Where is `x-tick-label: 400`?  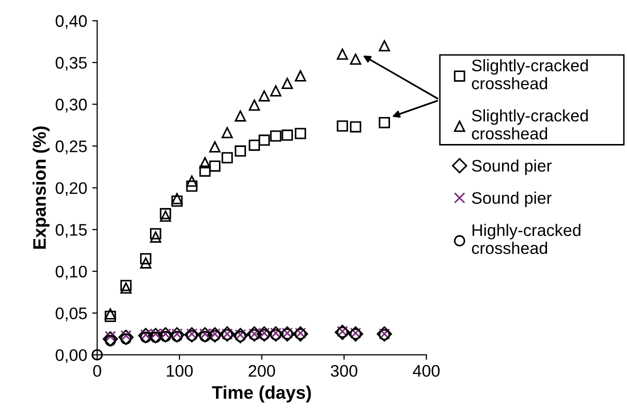
x-tick-label: 400 is located at coordinates (426, 370).